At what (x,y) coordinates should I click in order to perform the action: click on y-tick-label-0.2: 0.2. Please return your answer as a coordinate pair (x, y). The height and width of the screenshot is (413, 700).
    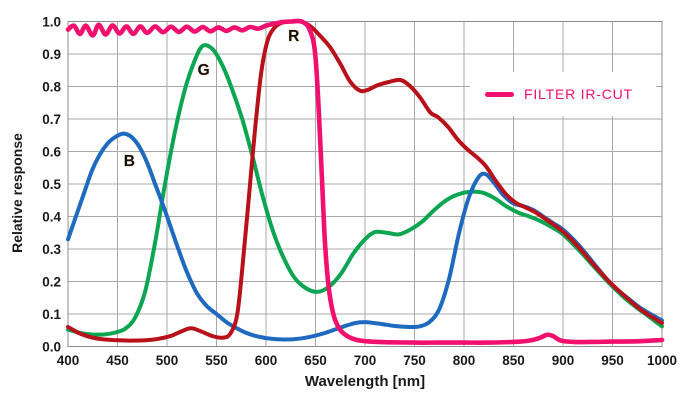
    Looking at the image, I should click on (51, 282).